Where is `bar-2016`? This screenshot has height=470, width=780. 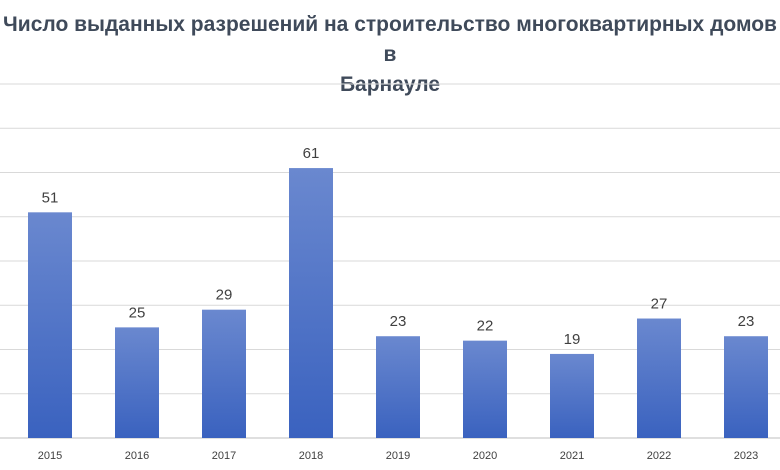 bar-2016 is located at coordinates (137, 382).